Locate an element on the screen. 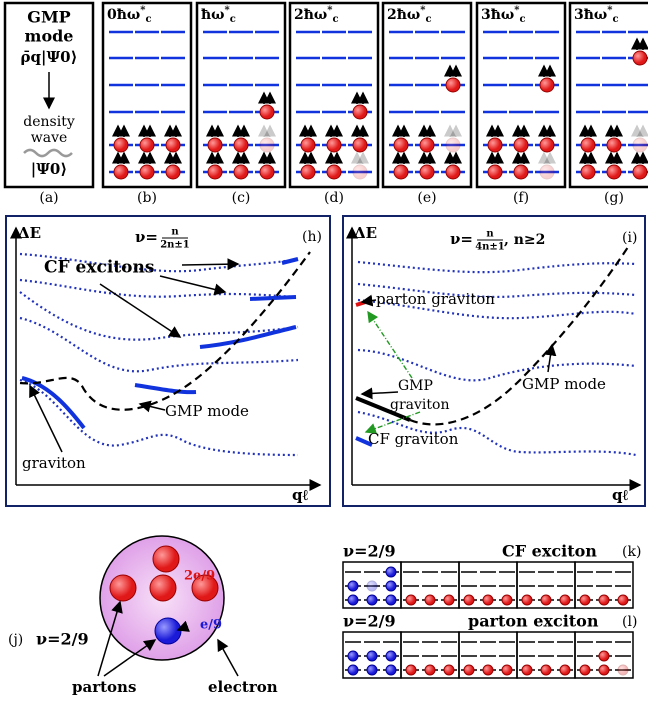 The width and height of the screenshot is (648, 703). text: mode is located at coordinates (49, 36).